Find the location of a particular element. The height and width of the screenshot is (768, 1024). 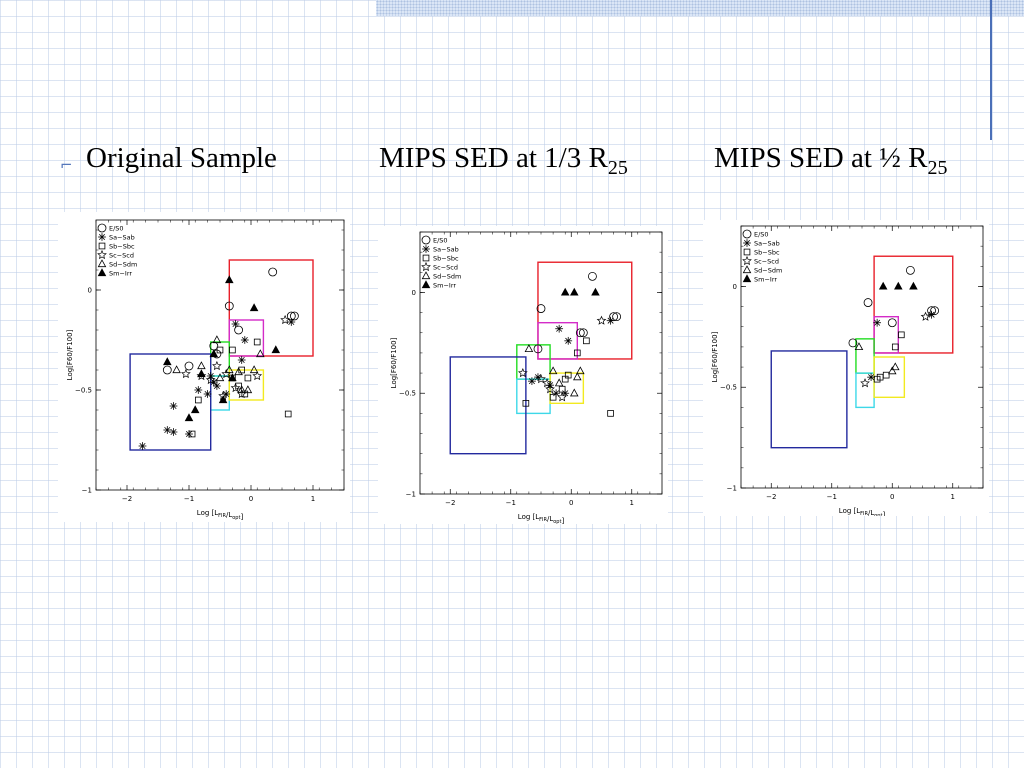

y-tick-label: −0.5 is located at coordinates (728, 388).